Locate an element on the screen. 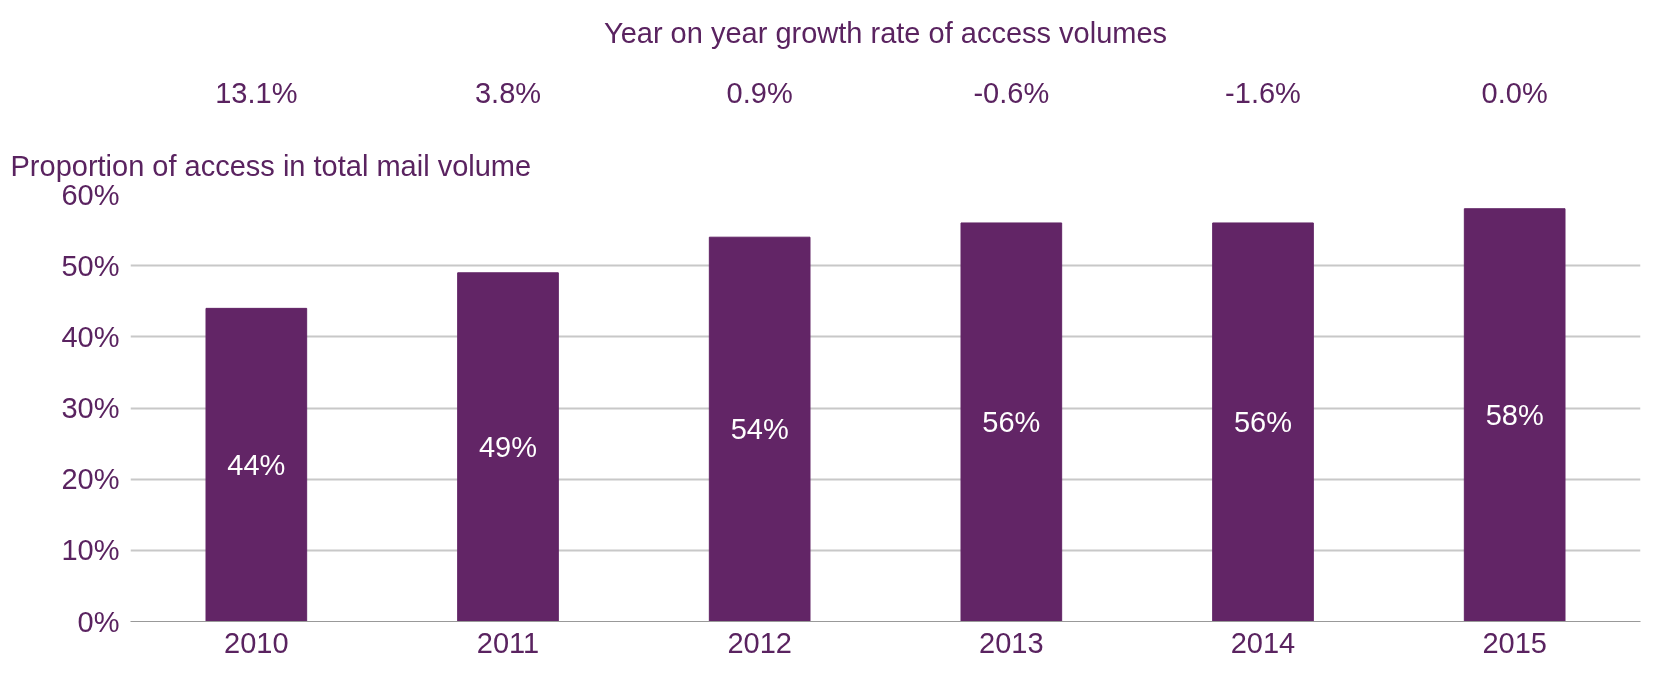 This screenshot has height=673, width=1658. y-tick-label: 10% is located at coordinates (90, 550).